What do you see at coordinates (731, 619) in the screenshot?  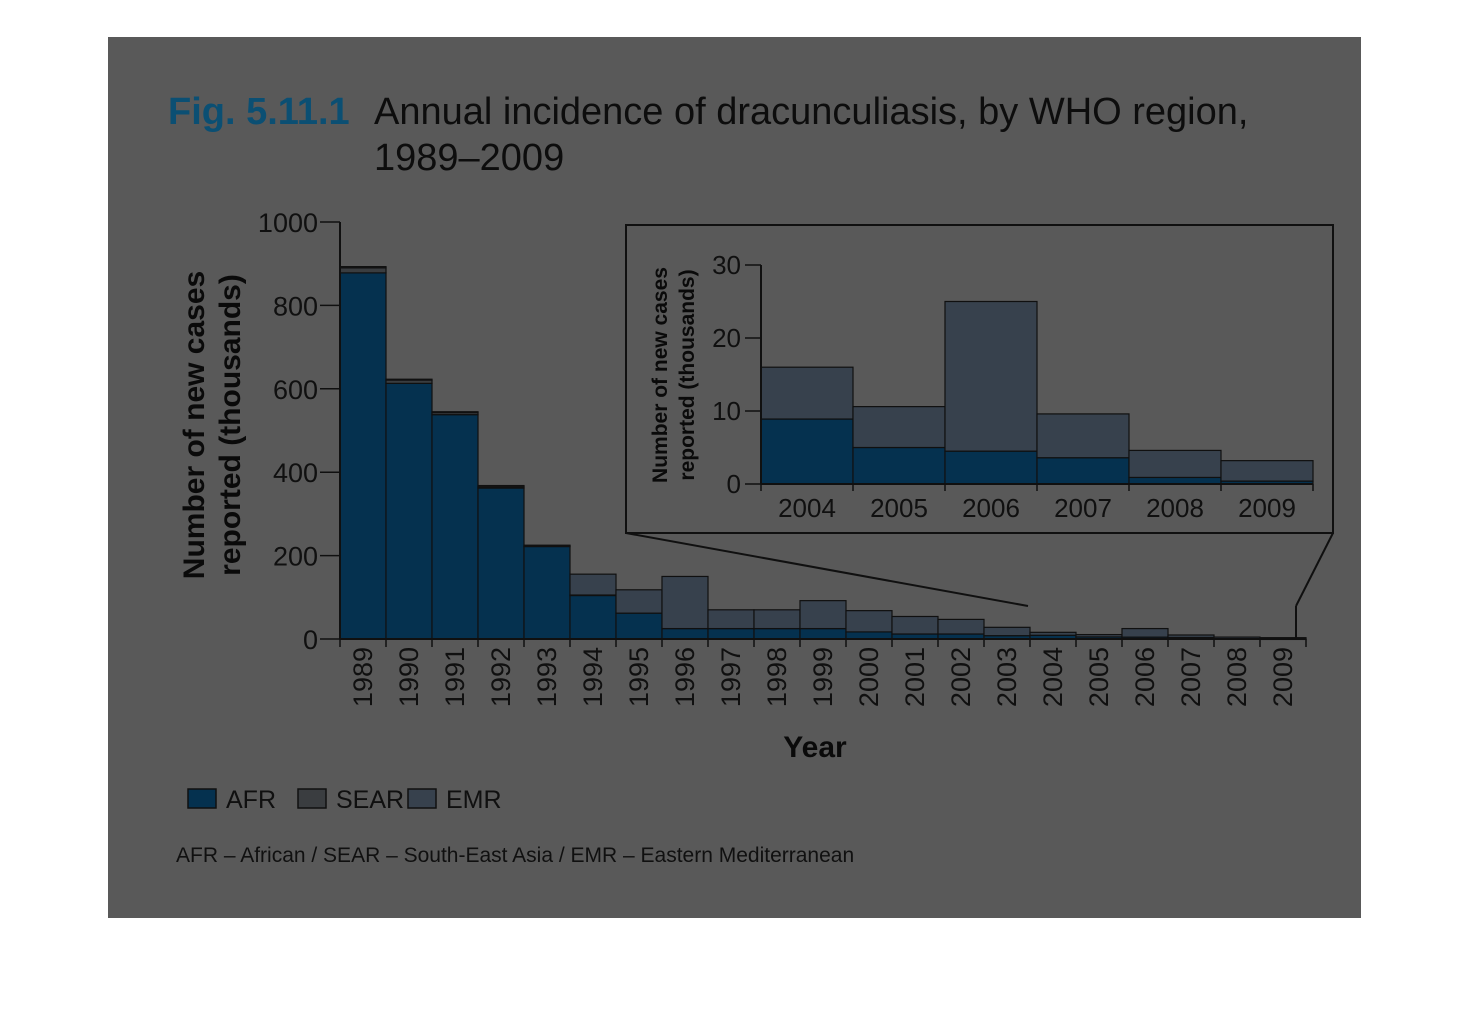 I see `bar-emr-1997` at bounding box center [731, 619].